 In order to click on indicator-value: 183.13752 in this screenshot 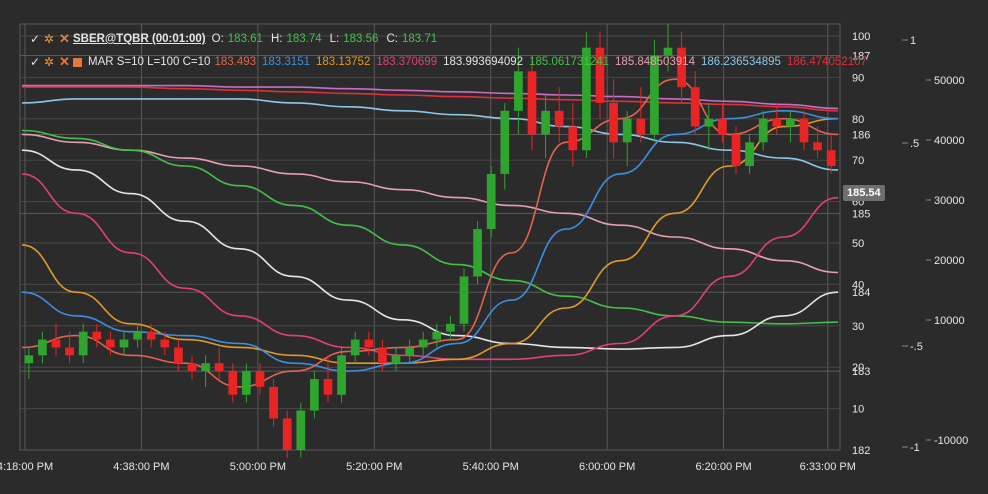, I will do `click(343, 62)`.